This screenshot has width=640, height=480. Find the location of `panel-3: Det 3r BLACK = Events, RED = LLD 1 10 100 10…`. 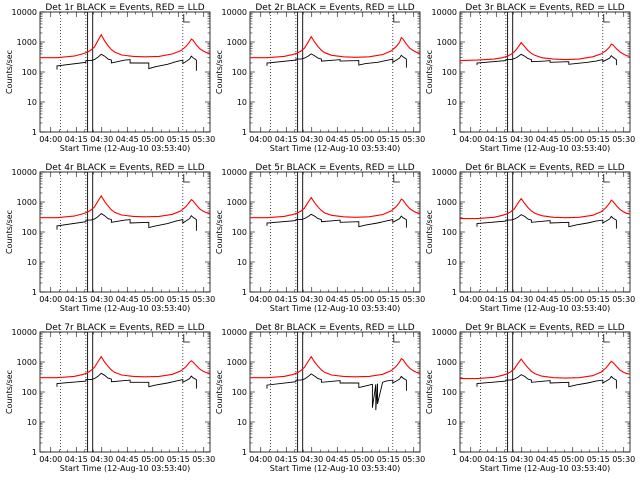

panel-3: Det 3r BLACK = Events, RED = LLD 1 10 100 10… is located at coordinates (530, 78).